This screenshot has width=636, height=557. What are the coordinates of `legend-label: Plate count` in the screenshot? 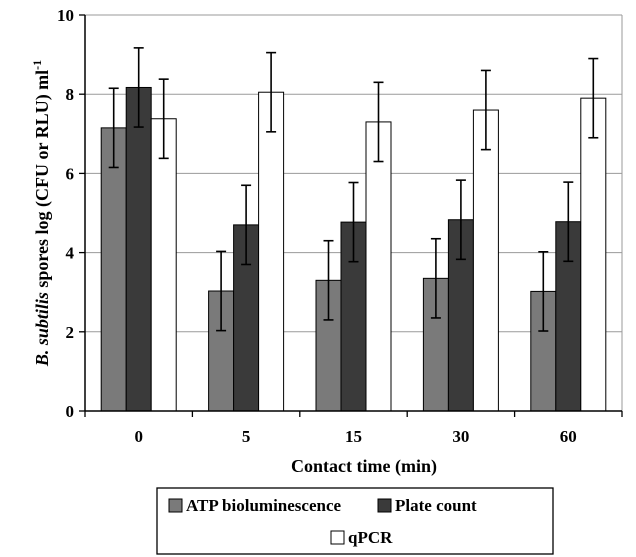 It's located at (436, 505).